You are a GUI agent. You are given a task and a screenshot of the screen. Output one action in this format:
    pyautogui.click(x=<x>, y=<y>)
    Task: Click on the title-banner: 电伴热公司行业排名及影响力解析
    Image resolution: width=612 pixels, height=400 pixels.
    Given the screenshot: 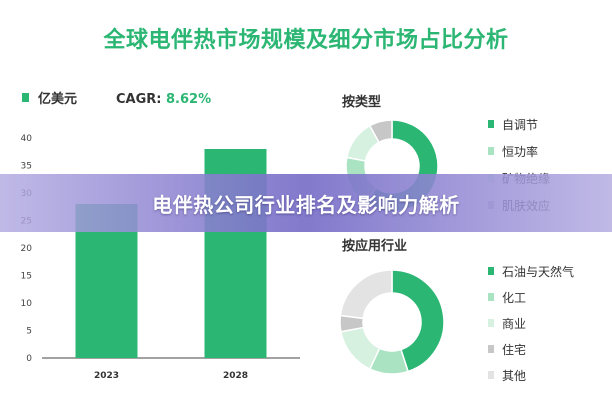 What is the action you would take?
    pyautogui.click(x=306, y=203)
    